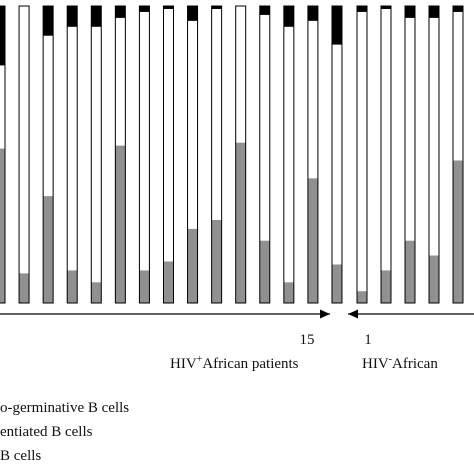  I want to click on legend-entry-b-cells: B cells, so click(21, 456).